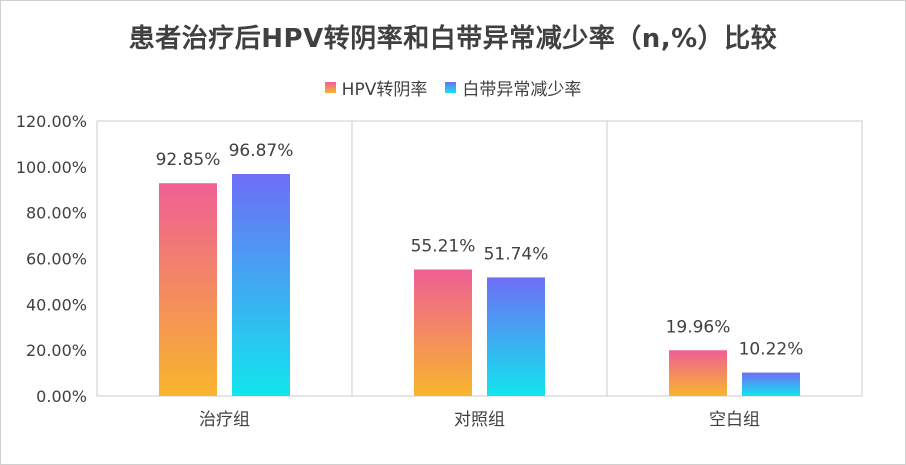  What do you see at coordinates (51, 167) in the screenshot?
I see `y-tick-label: 100.00%` at bounding box center [51, 167].